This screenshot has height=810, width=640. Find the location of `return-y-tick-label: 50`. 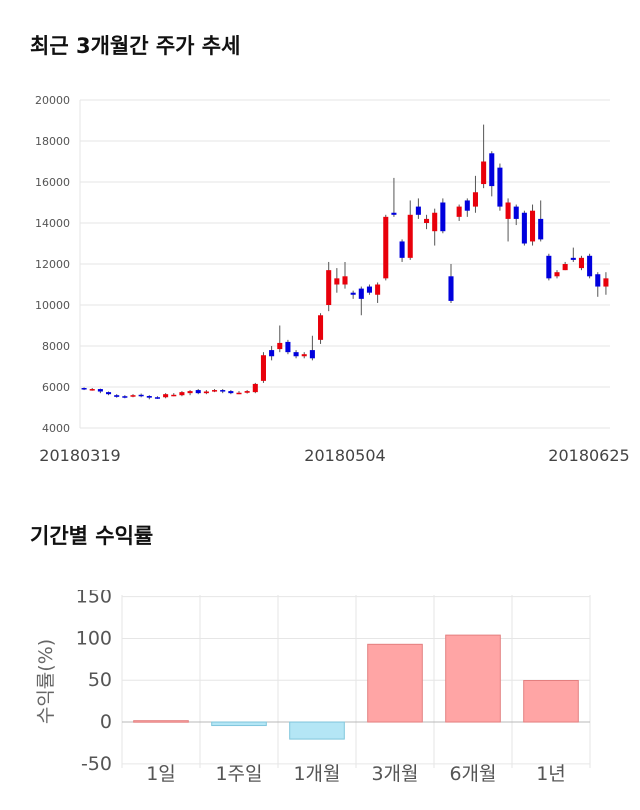

return-y-tick-label: 50 is located at coordinates (100, 680).